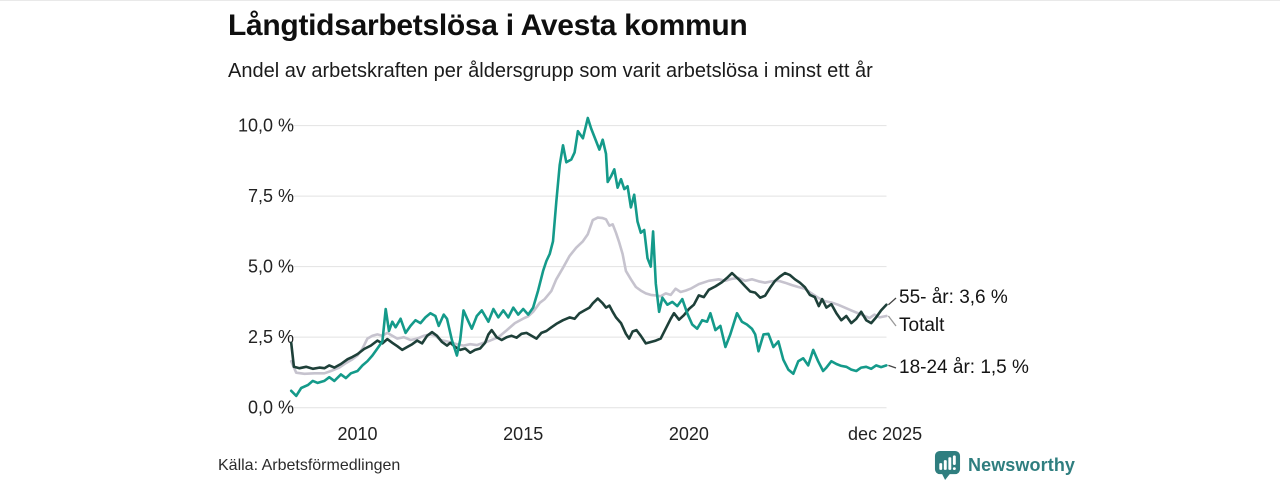 This screenshot has width=1280, height=481. Describe the element at coordinates (947, 465) in the screenshot. I see `newsworthy-chart-bubble-icon` at that location.